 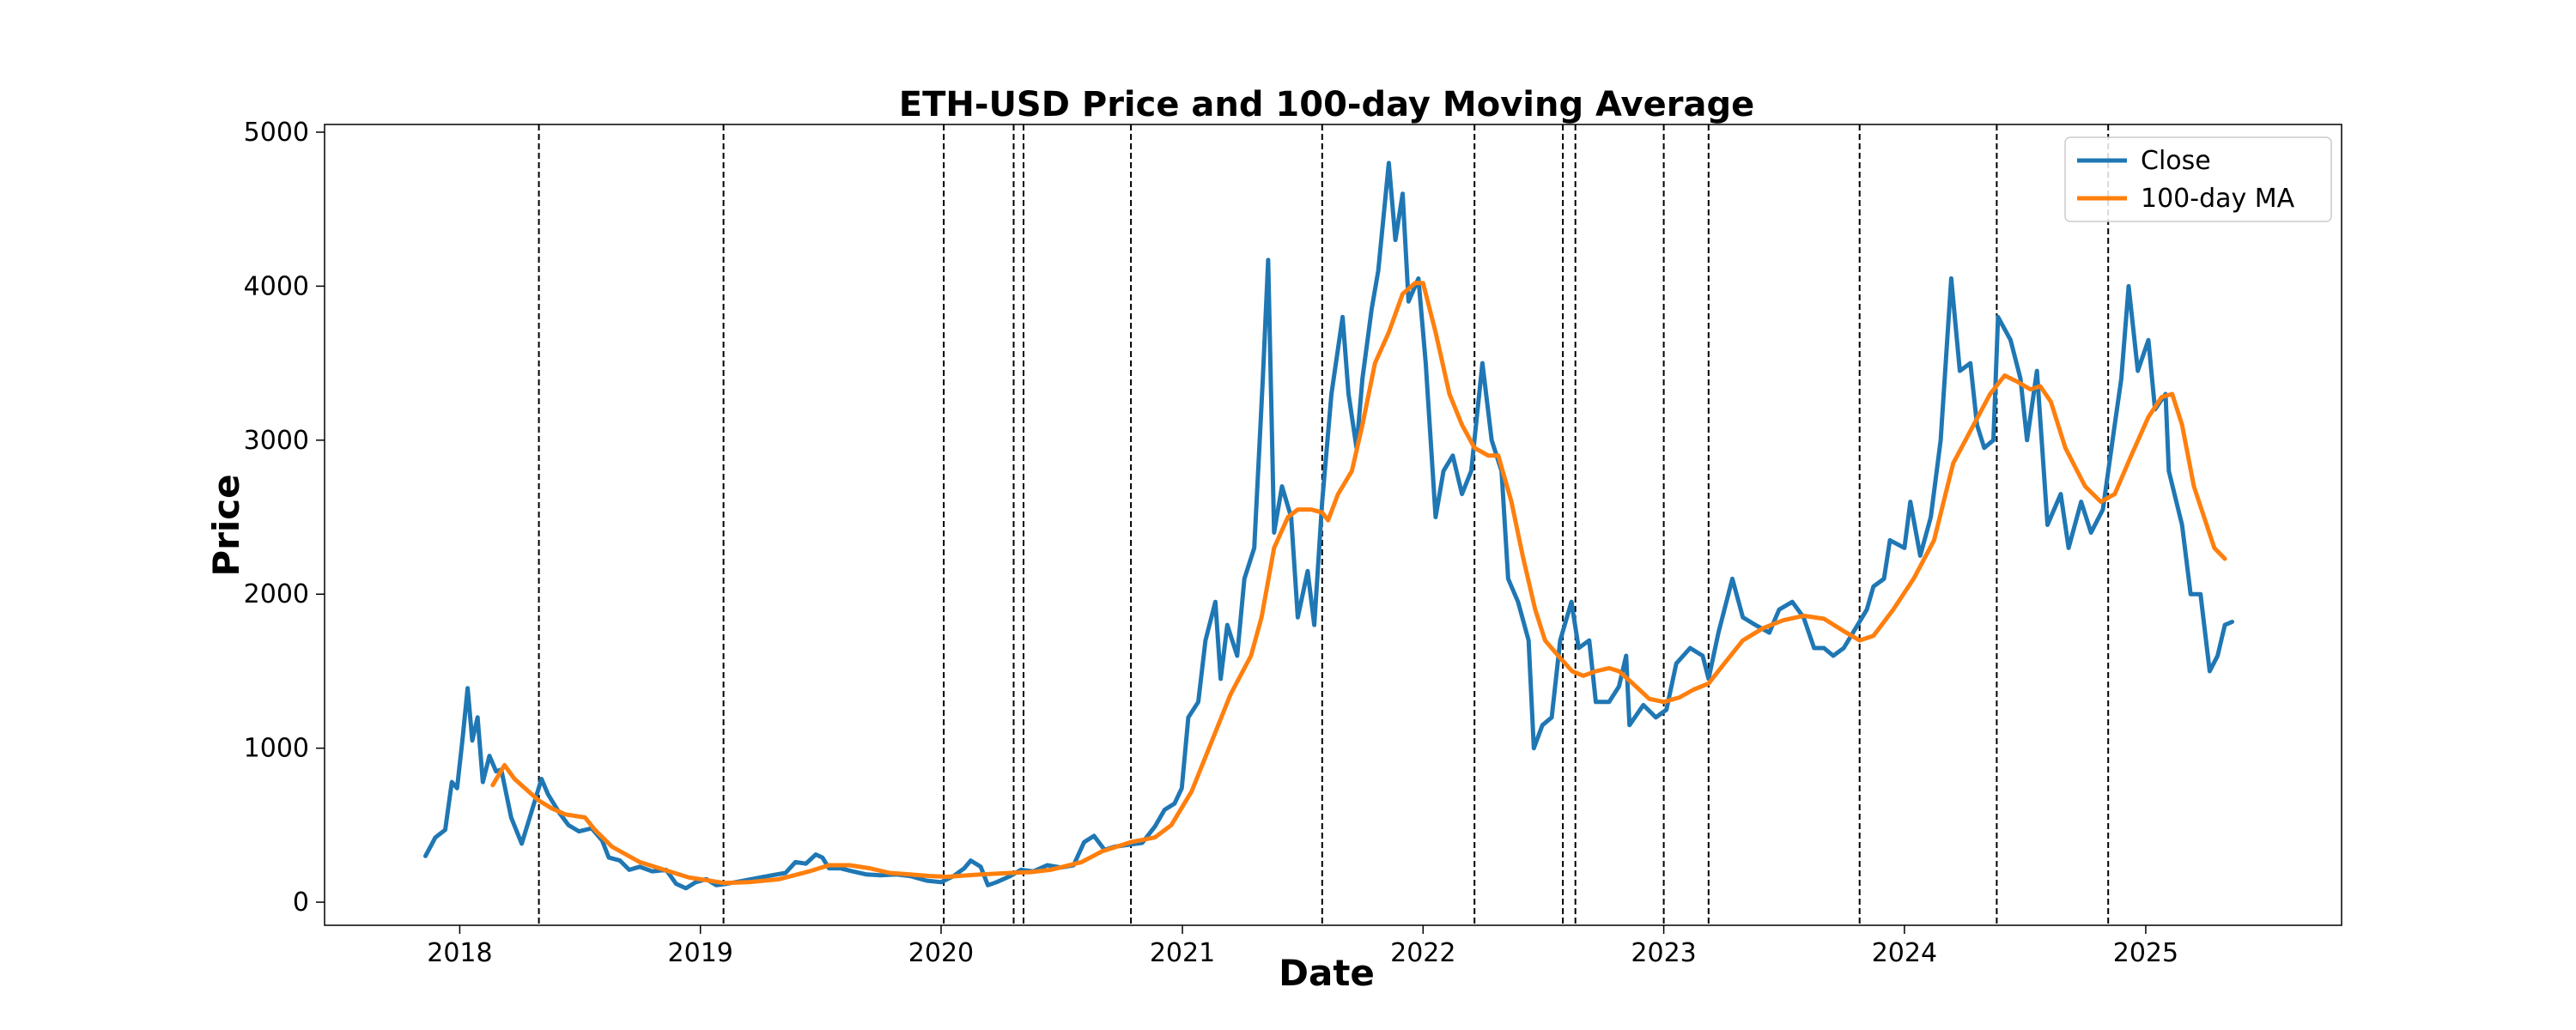 What do you see at coordinates (226, 525) in the screenshot?
I see `y-axis-label: Price` at bounding box center [226, 525].